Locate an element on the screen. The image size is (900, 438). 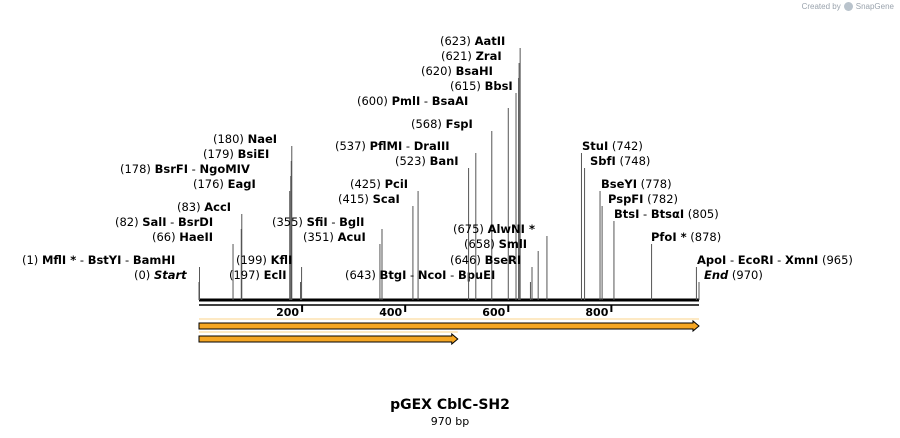
site-position: (646) is located at coordinates (467, 260).